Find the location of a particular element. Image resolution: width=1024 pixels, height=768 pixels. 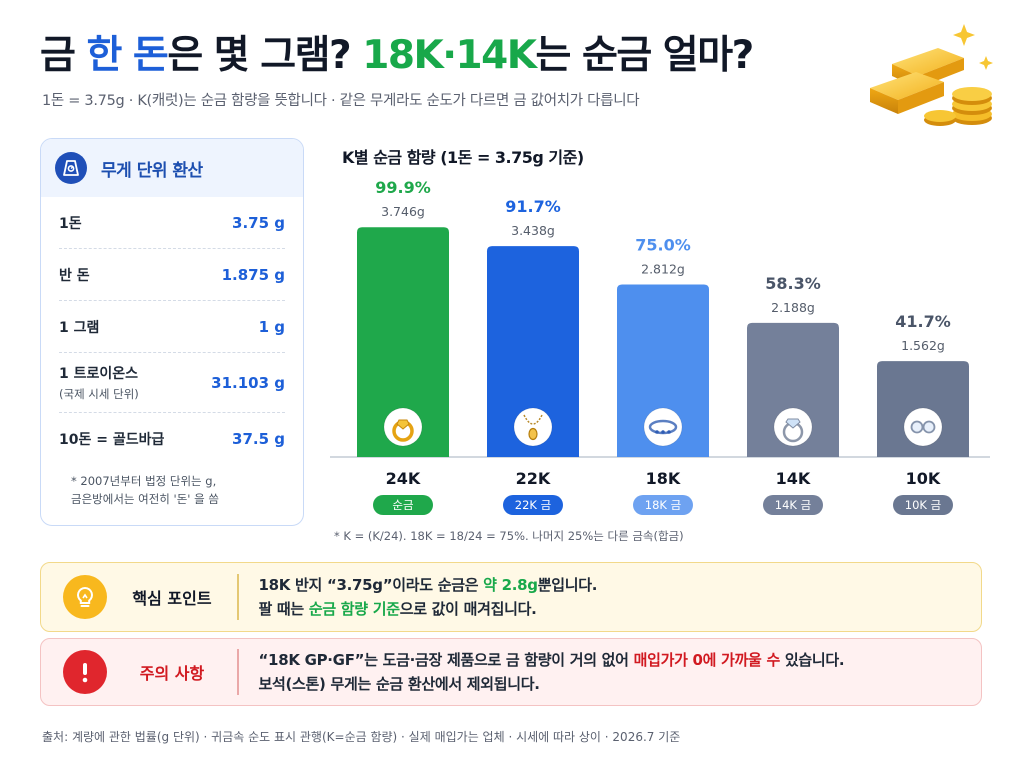

weight-row: 1 트로이온스 (국제 시세 단위) 31.103 g is located at coordinates (172, 383).